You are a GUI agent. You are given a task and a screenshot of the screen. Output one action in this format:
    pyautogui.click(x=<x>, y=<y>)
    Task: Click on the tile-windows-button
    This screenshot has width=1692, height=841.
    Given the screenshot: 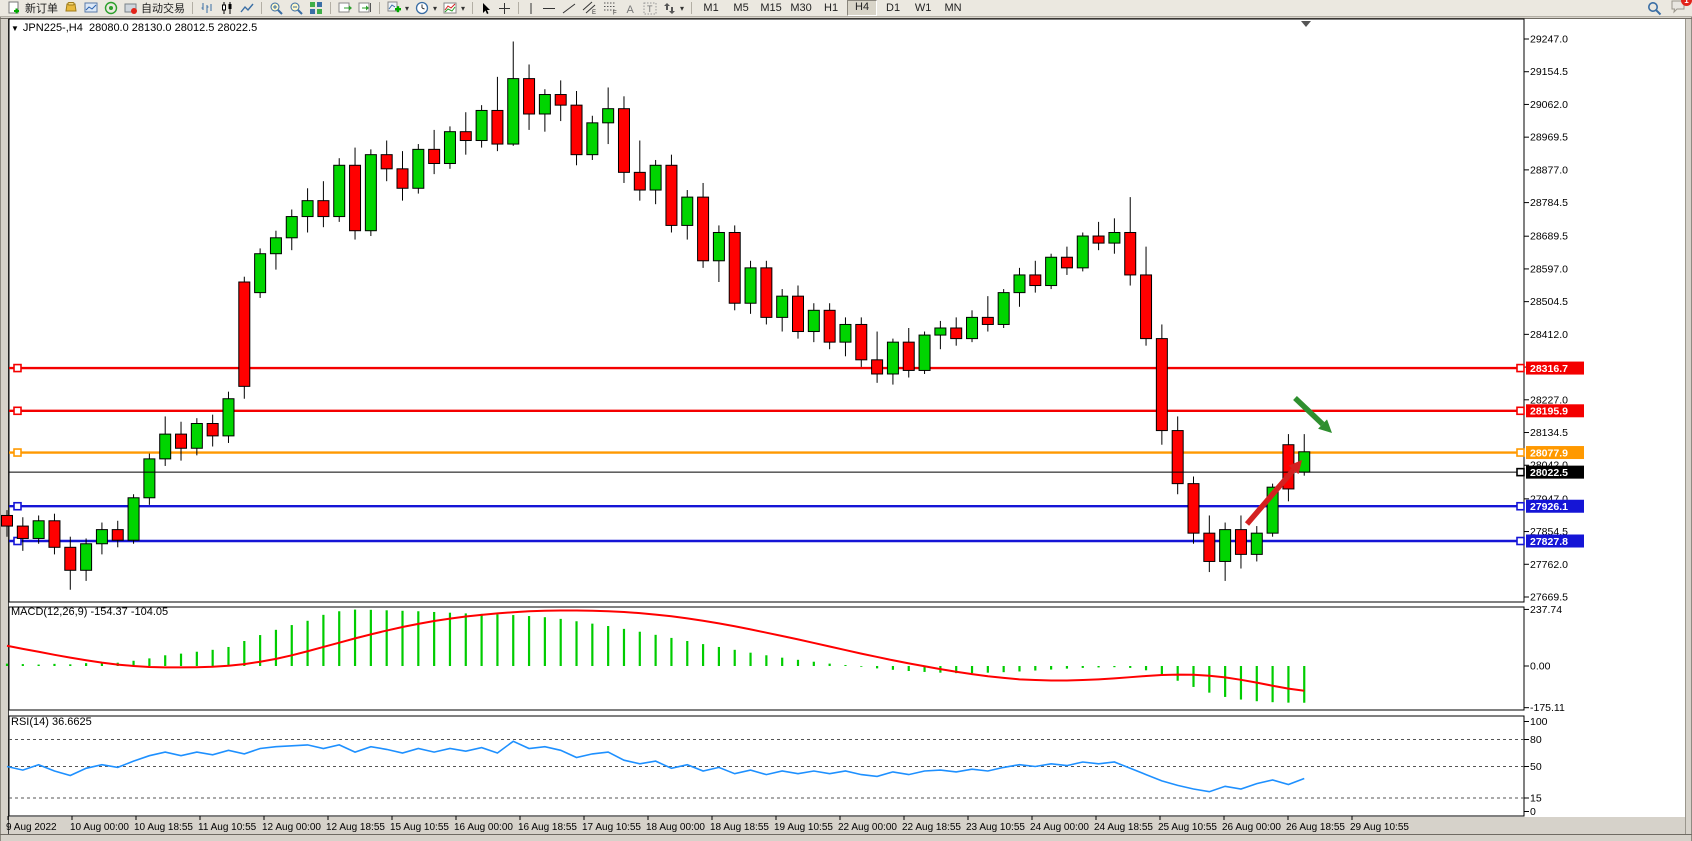 What is the action you would take?
    pyautogui.click(x=316, y=8)
    